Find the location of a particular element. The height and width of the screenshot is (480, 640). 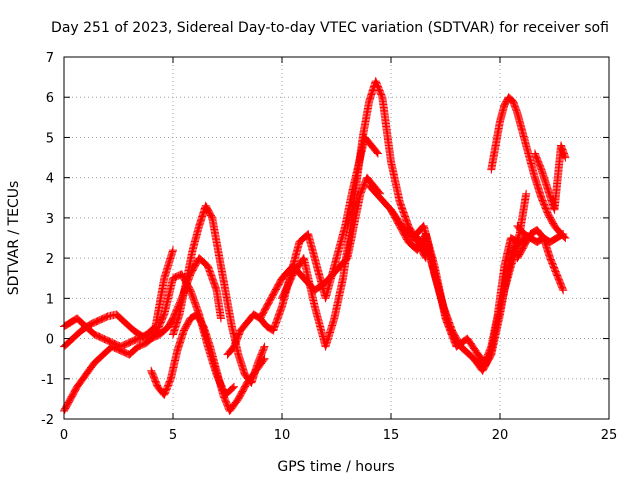

series-sat-n is located at coordinates (540, 260).